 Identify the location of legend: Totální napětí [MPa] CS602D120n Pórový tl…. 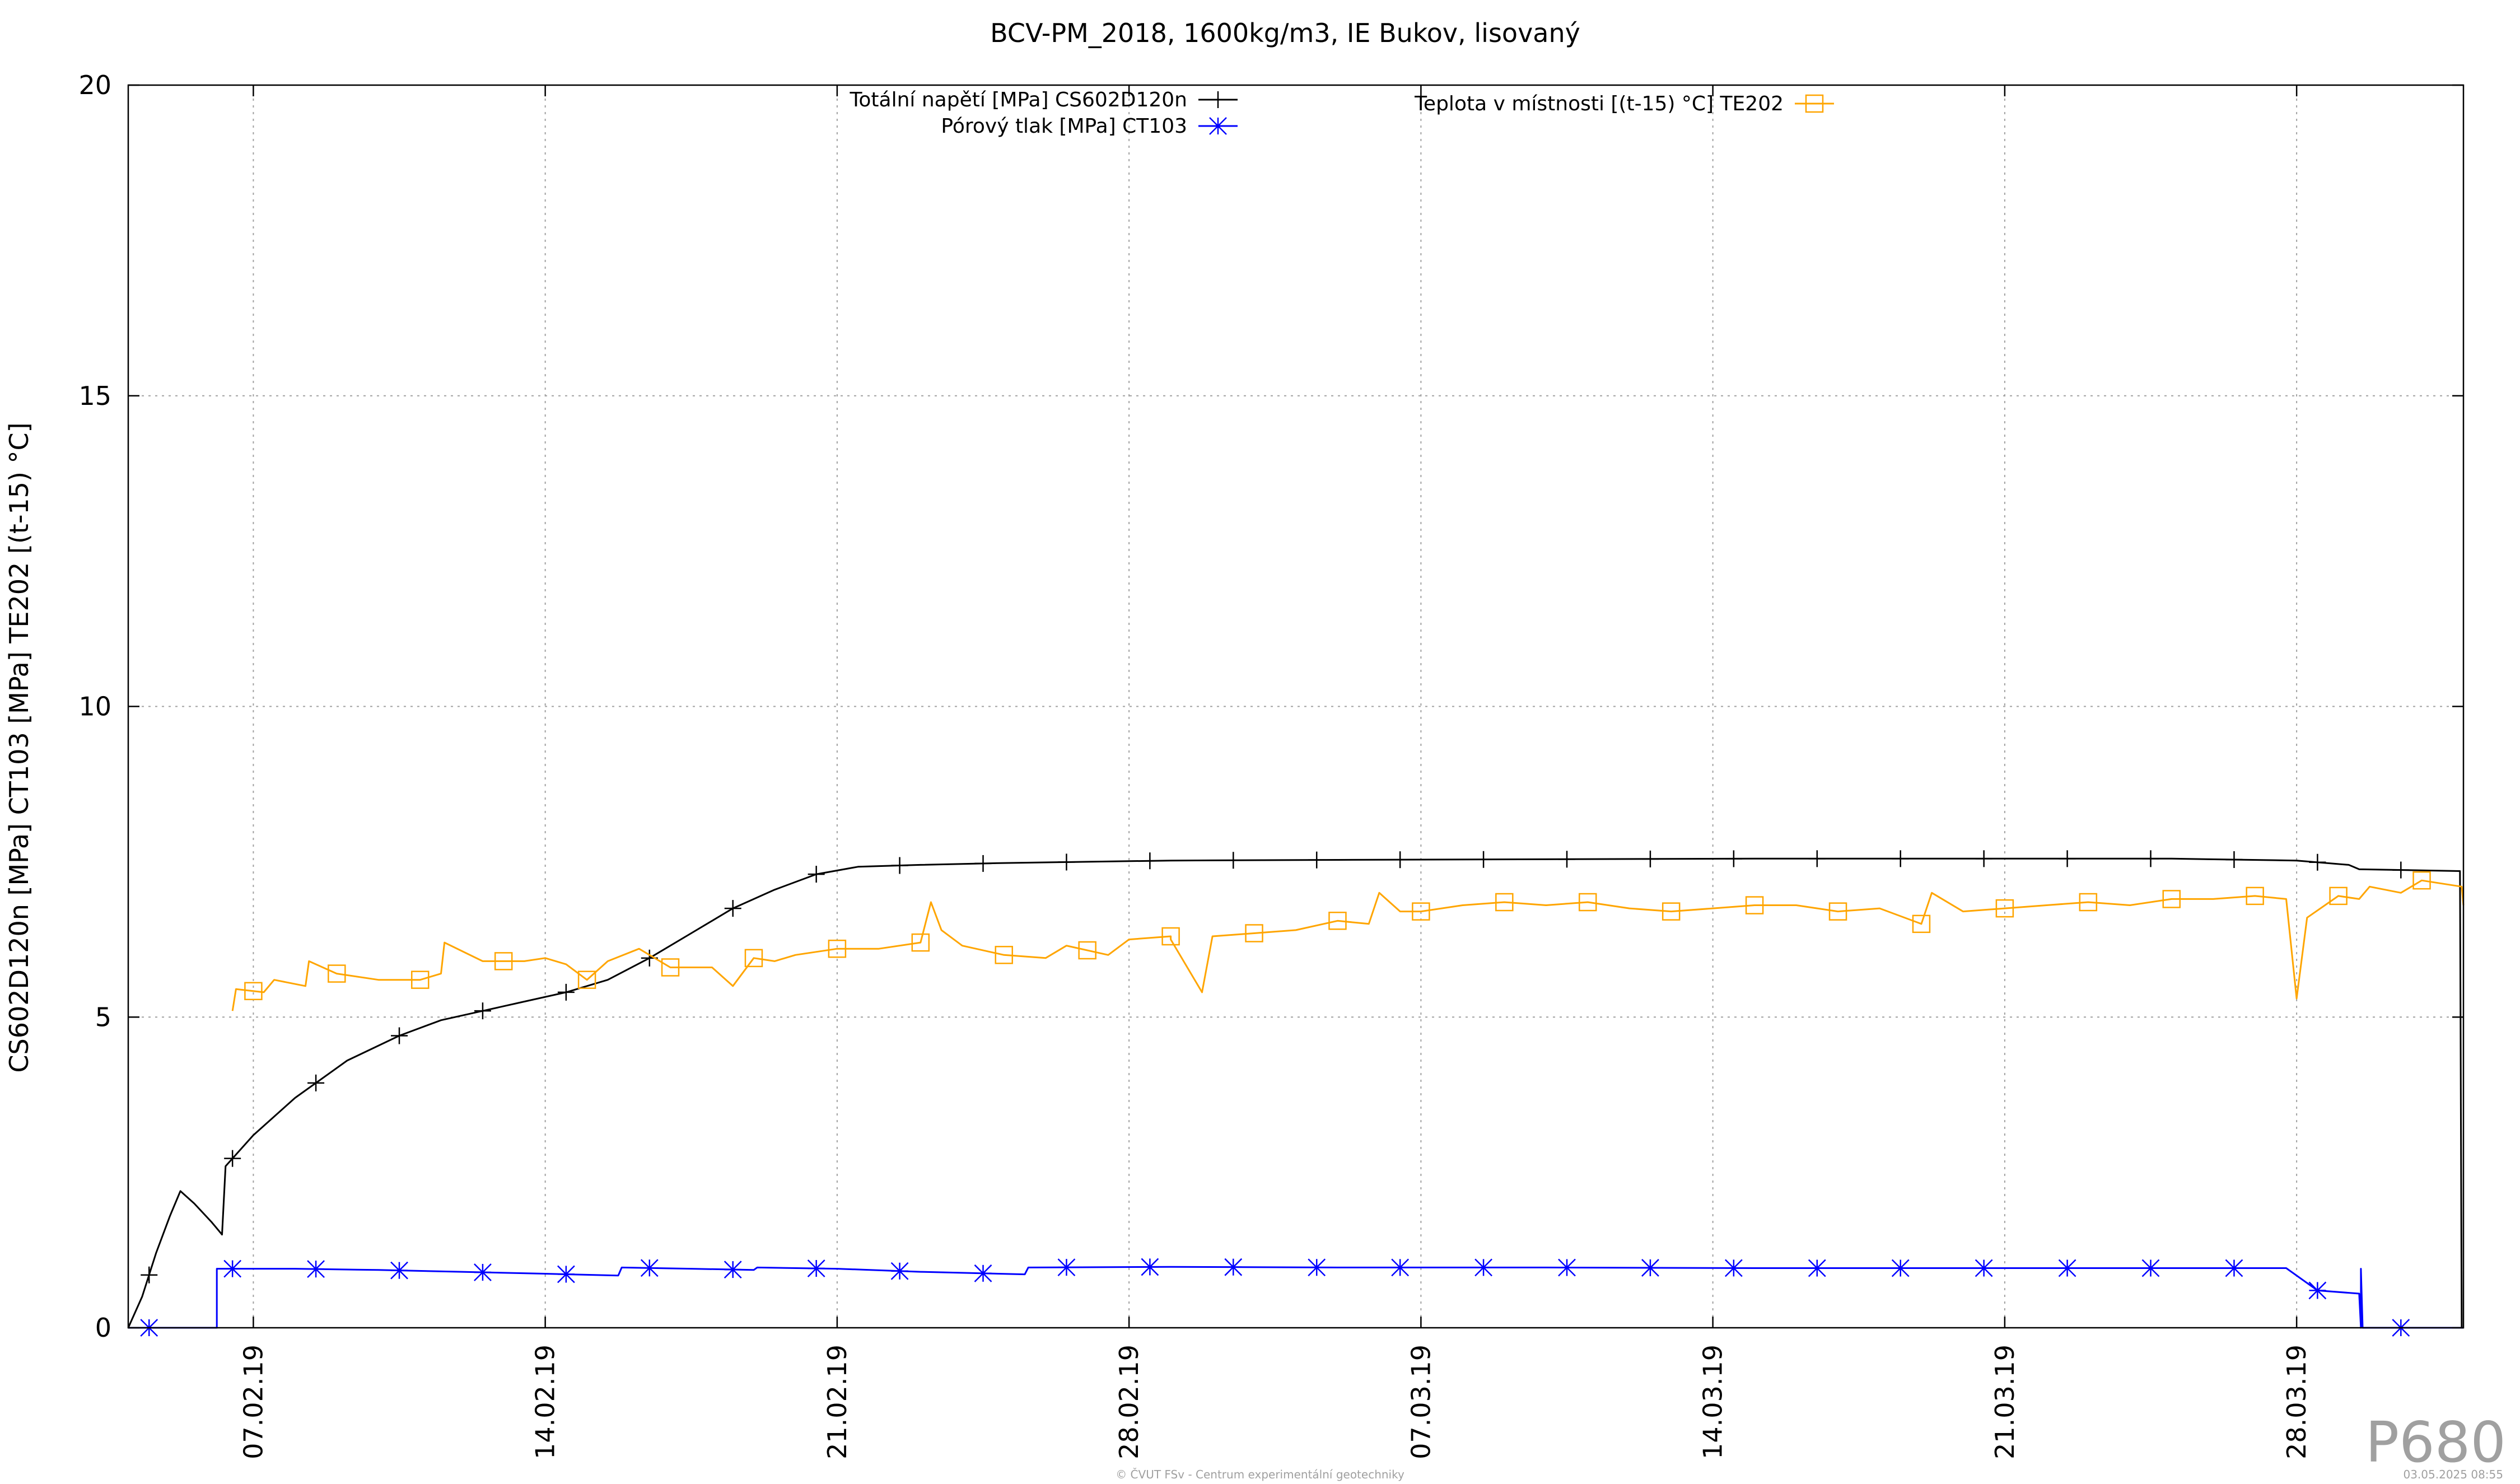
(1342, 113).